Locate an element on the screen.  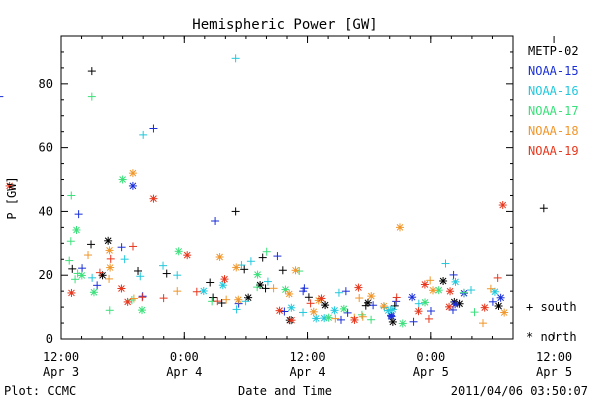
y-tick-label: 40 is located at coordinates (46, 211).